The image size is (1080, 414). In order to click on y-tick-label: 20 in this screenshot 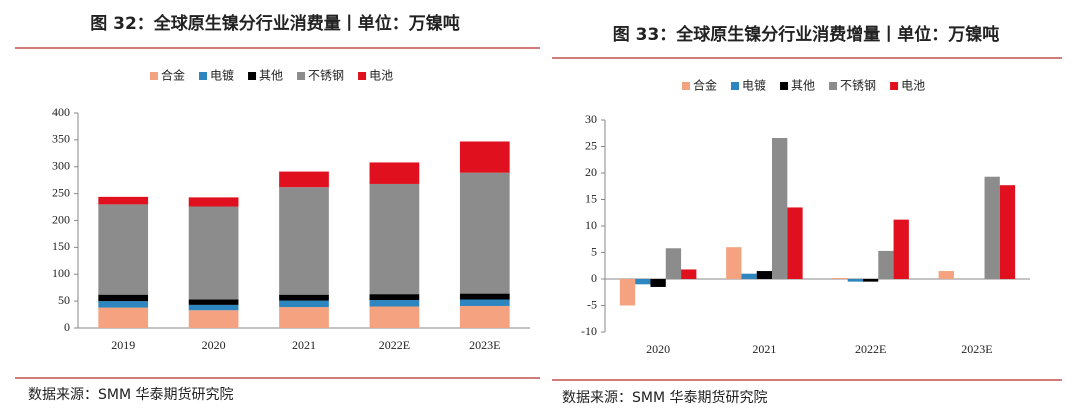, I will do `click(591, 172)`.